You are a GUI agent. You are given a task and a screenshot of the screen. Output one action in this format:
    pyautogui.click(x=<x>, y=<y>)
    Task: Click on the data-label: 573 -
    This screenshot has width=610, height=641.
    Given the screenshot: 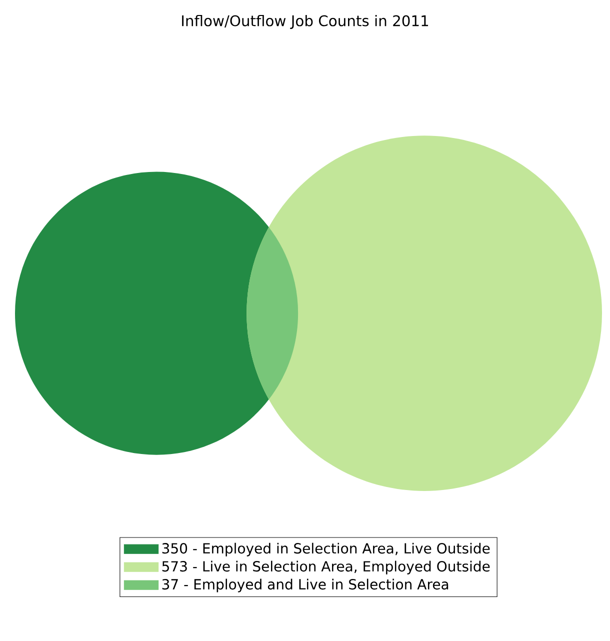 What is the action you would take?
    pyautogui.click(x=179, y=566)
    